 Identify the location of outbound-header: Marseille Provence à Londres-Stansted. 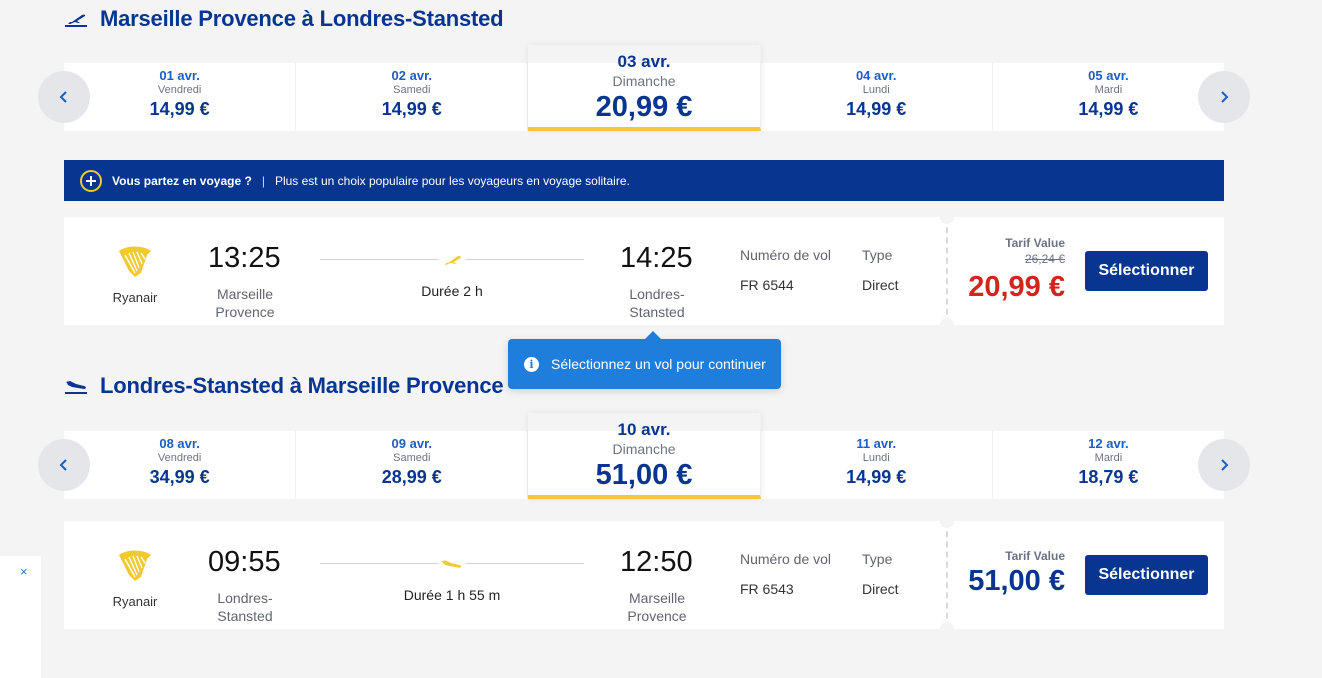
(284, 19).